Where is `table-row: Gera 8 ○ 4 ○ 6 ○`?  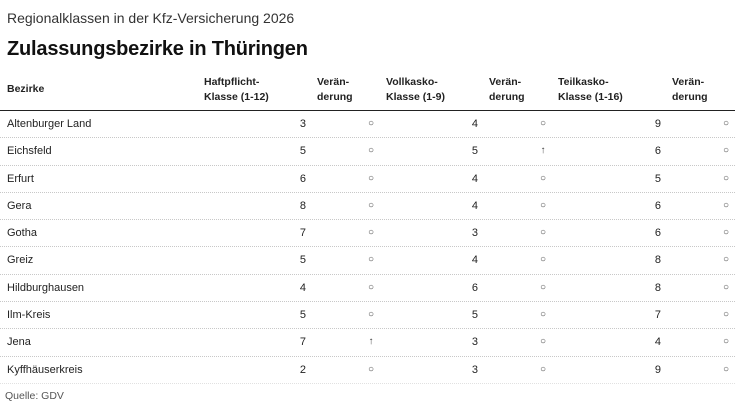 table-row: Gera 8 ○ 4 ○ 6 ○ is located at coordinates (367, 207).